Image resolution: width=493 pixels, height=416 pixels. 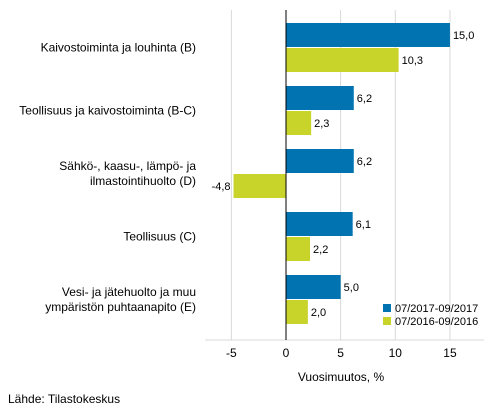 I want to click on category-label-line: ilmastointihuolto (D), so click(x=143, y=181).